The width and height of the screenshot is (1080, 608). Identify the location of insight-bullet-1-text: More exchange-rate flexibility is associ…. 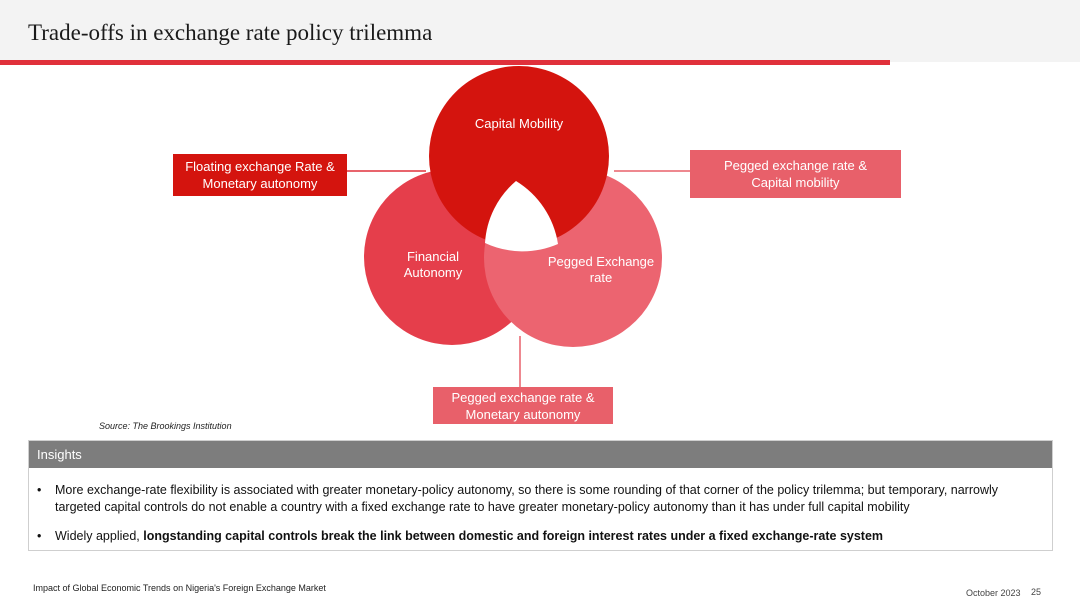
(527, 498).